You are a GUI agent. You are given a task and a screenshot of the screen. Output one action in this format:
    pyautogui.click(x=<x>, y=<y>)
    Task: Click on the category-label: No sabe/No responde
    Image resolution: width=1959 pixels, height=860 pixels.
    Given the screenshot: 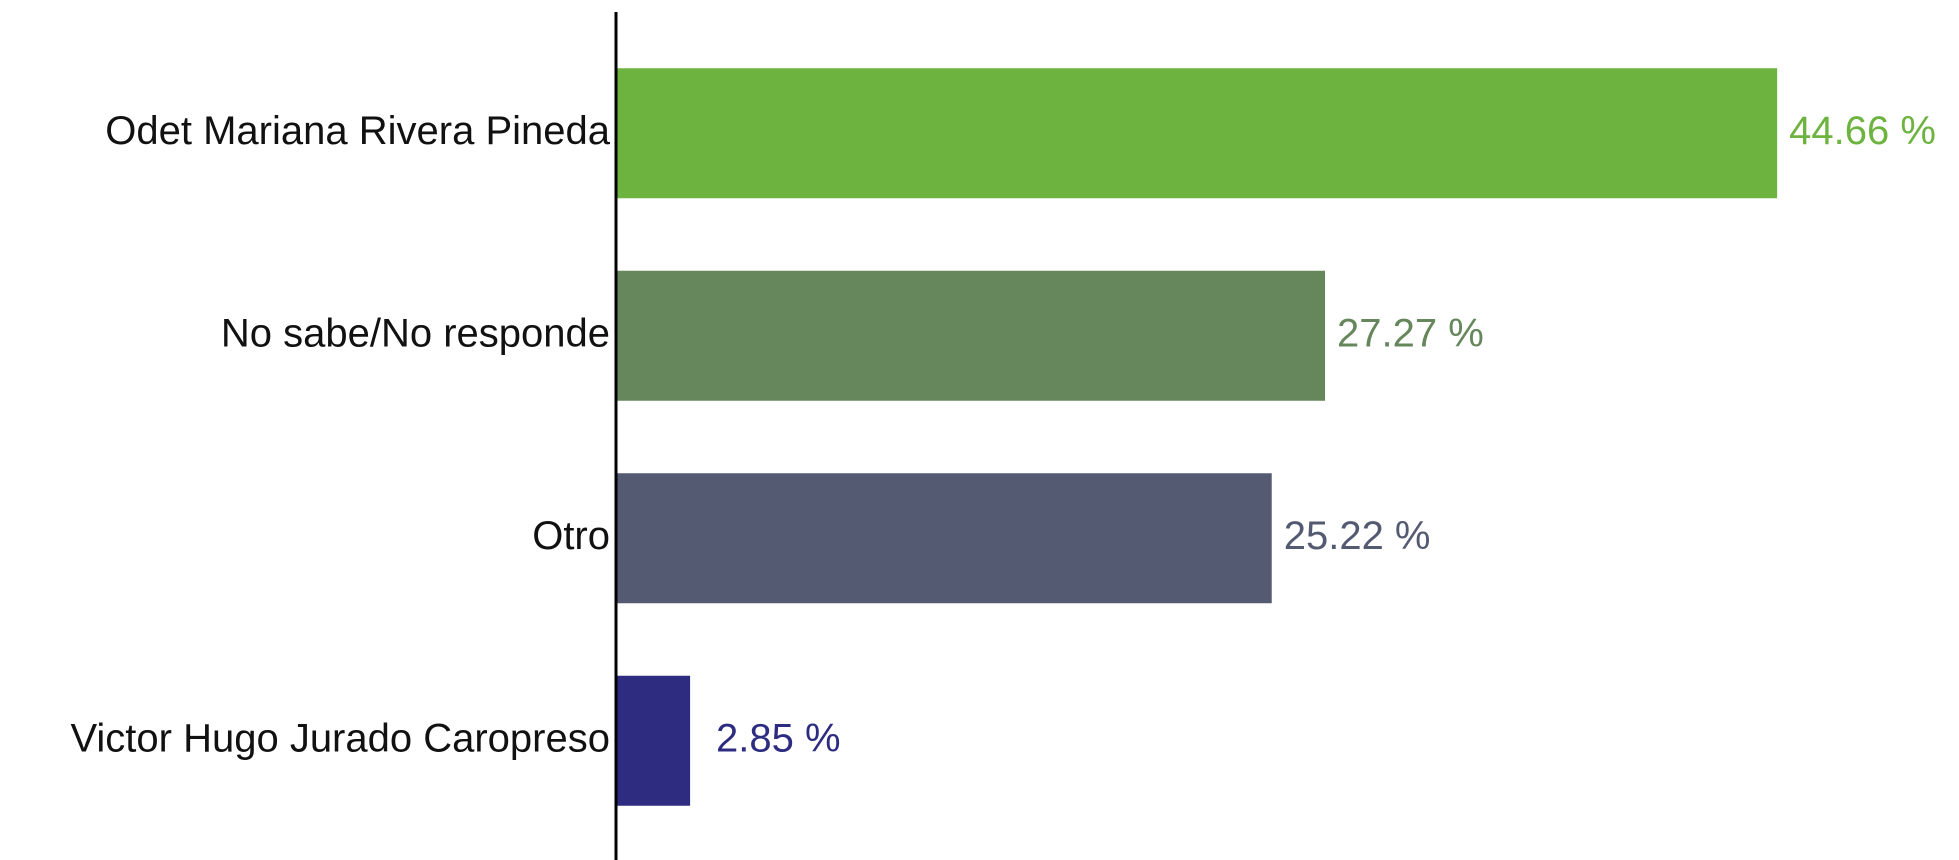 What is the action you would take?
    pyautogui.click(x=415, y=333)
    